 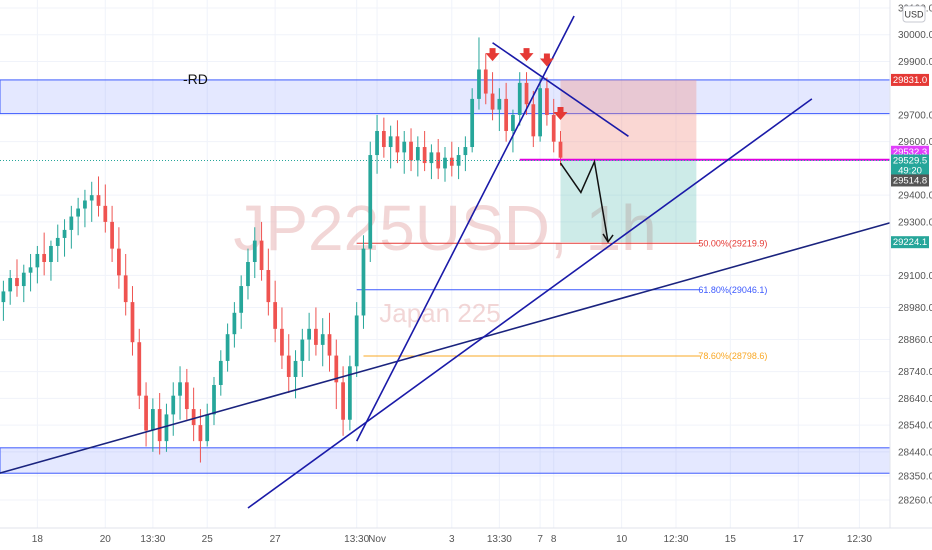 What do you see at coordinates (914, 15) in the screenshot?
I see `currency-label: USD` at bounding box center [914, 15].